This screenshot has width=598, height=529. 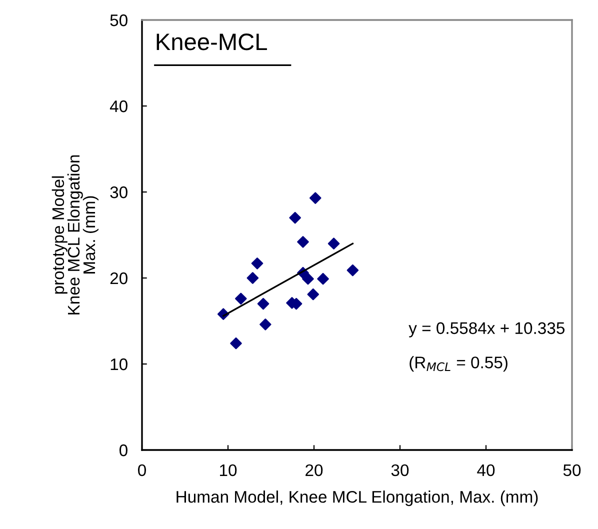 I want to click on y-tick-label: 10, so click(x=119, y=364).